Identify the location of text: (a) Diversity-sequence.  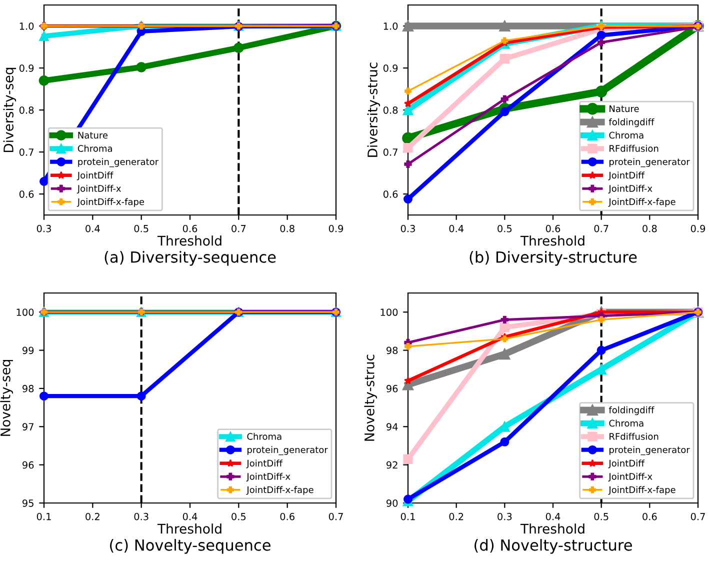
(190, 258).